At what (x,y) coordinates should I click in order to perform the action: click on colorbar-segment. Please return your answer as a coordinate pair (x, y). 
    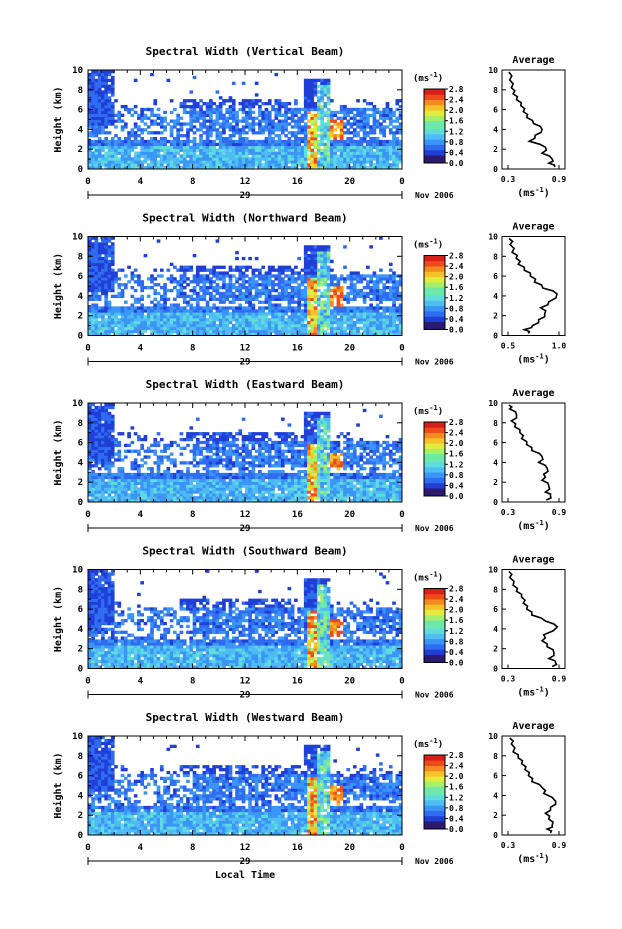
    Looking at the image, I should click on (434, 278).